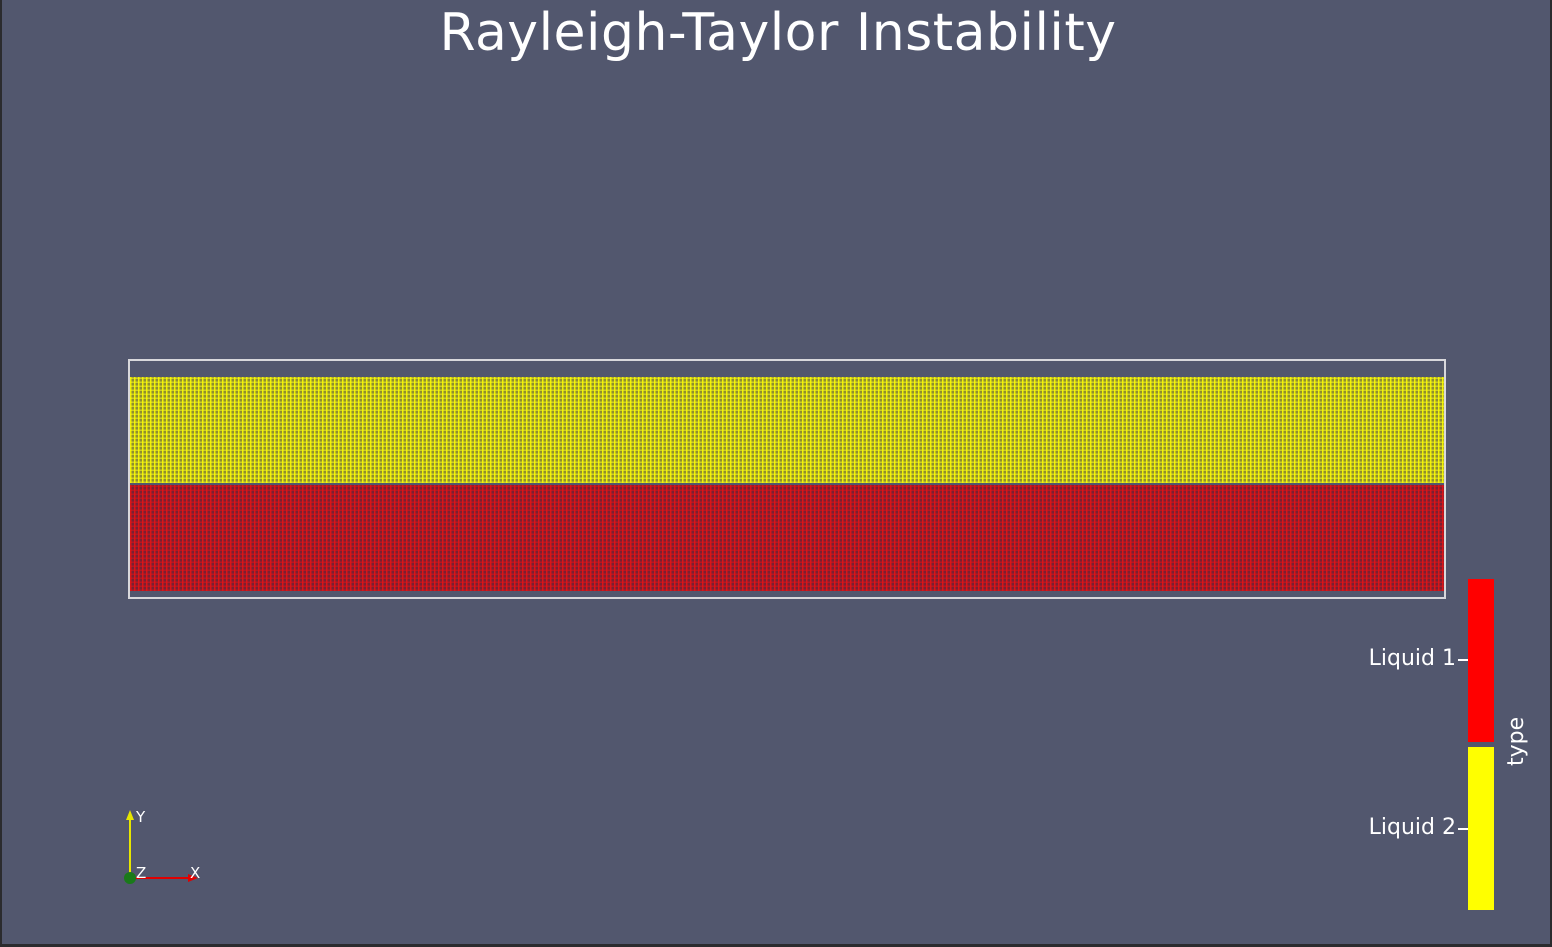  I want to click on z-axis-origin, so click(130, 878).